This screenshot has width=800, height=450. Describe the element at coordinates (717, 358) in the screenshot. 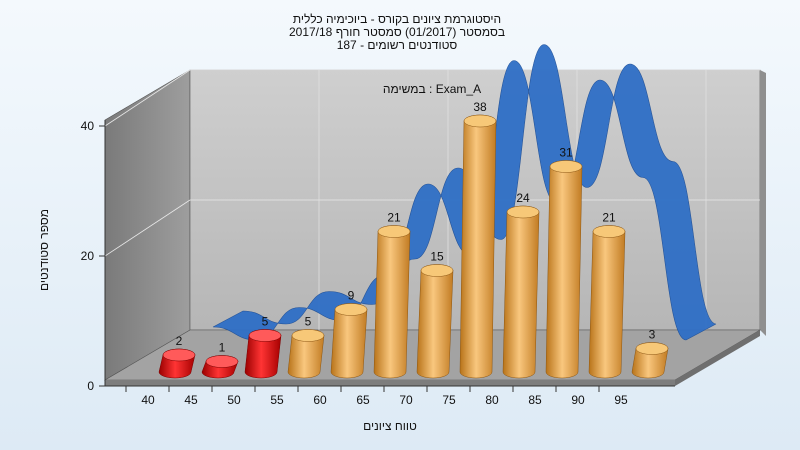

I see `floor-right-edge` at that location.